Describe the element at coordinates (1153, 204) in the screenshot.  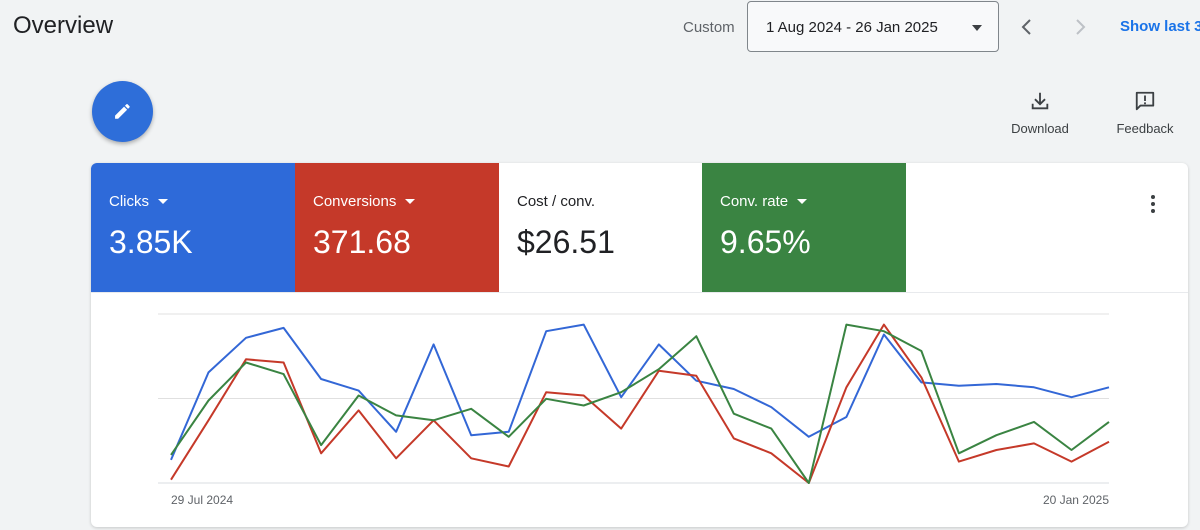
I see `more-vert-icon` at that location.